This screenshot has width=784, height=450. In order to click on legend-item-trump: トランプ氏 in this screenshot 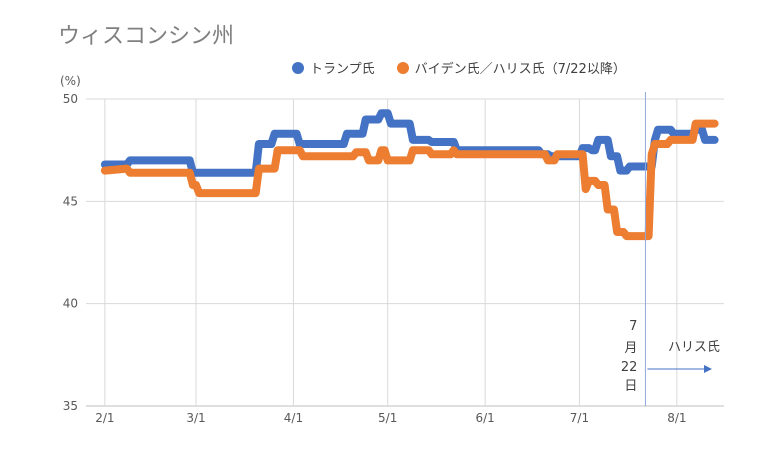, I will do `click(333, 67)`.